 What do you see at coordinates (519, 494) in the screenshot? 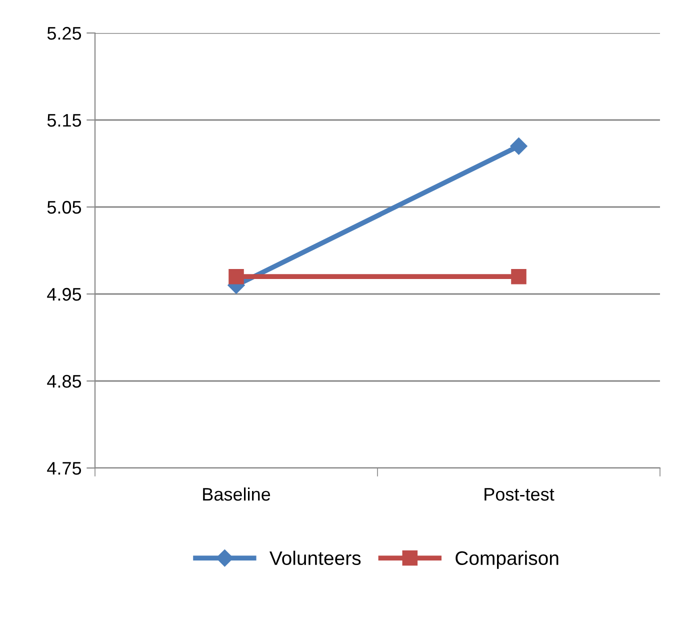
I see `x-tick-label: Post-test` at bounding box center [519, 494].